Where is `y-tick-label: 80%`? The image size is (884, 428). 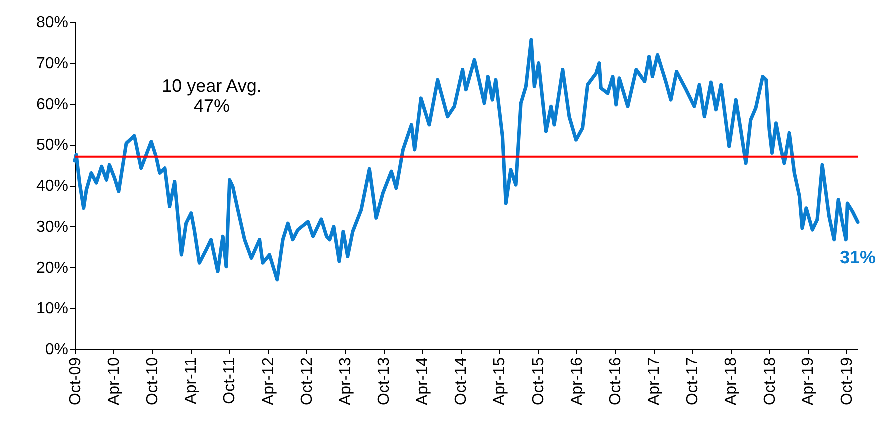
y-tick-label: 80% is located at coordinates (52, 23).